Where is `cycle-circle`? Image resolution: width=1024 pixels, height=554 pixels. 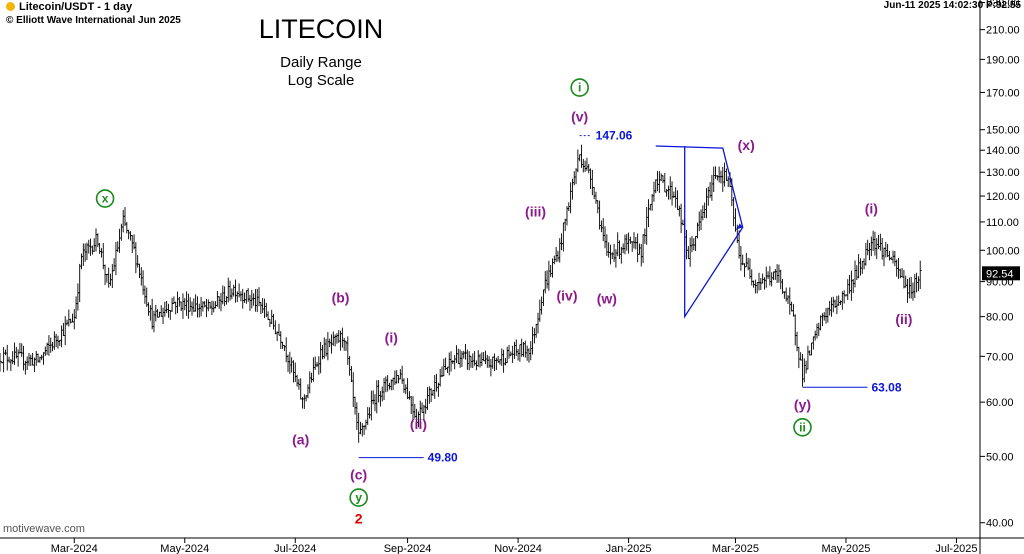 cycle-circle is located at coordinates (802, 427).